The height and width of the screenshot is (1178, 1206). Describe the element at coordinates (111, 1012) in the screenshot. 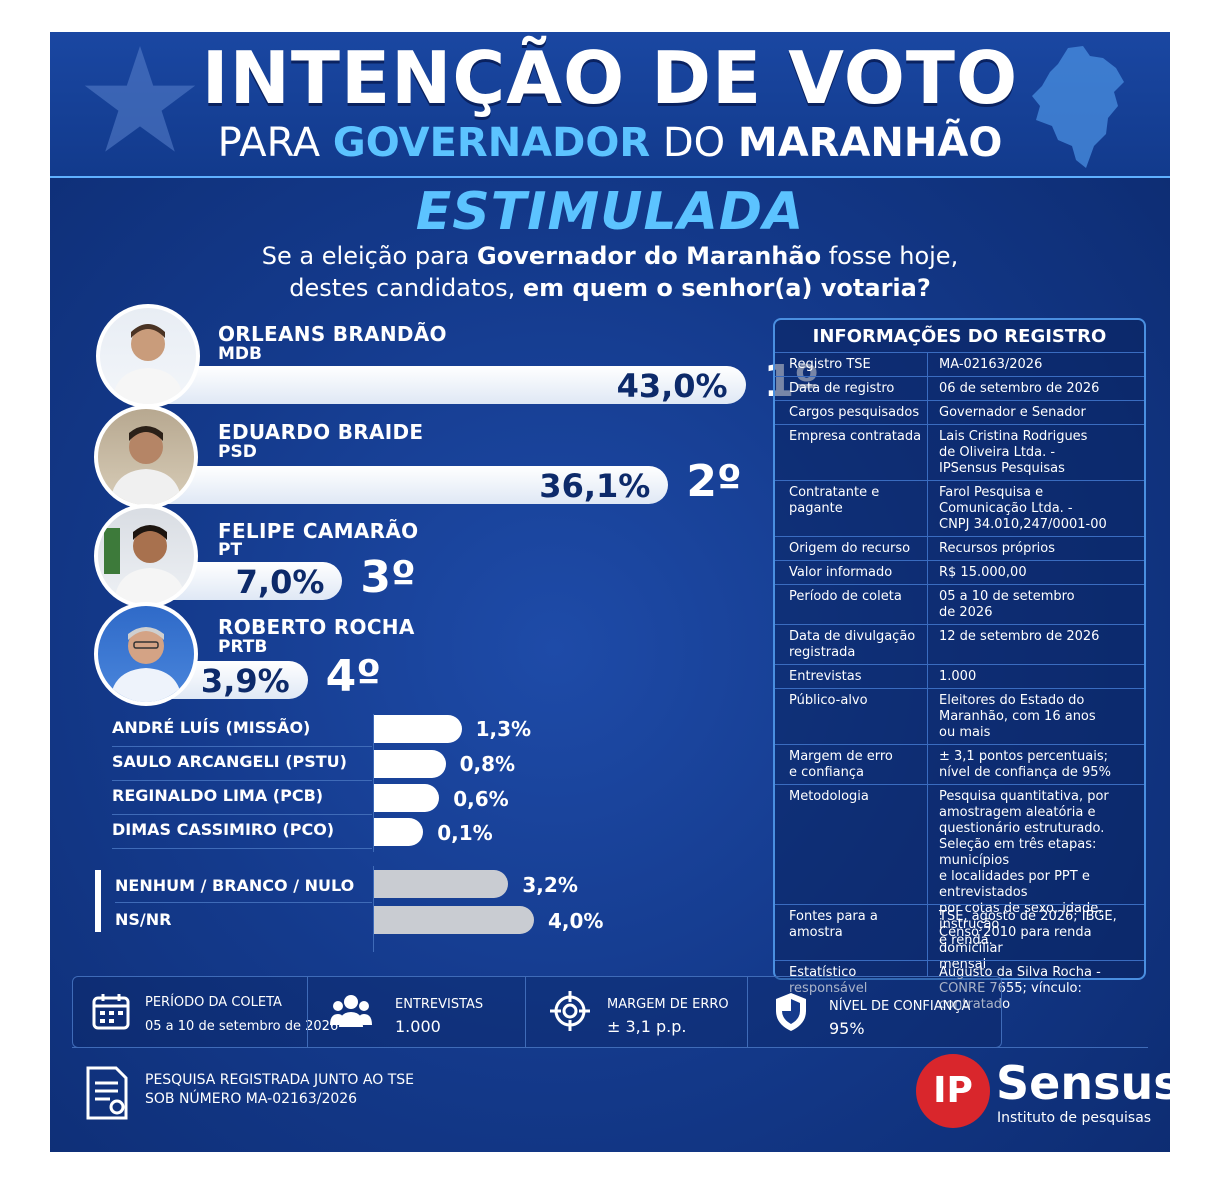

I see `calendar-icon` at that location.